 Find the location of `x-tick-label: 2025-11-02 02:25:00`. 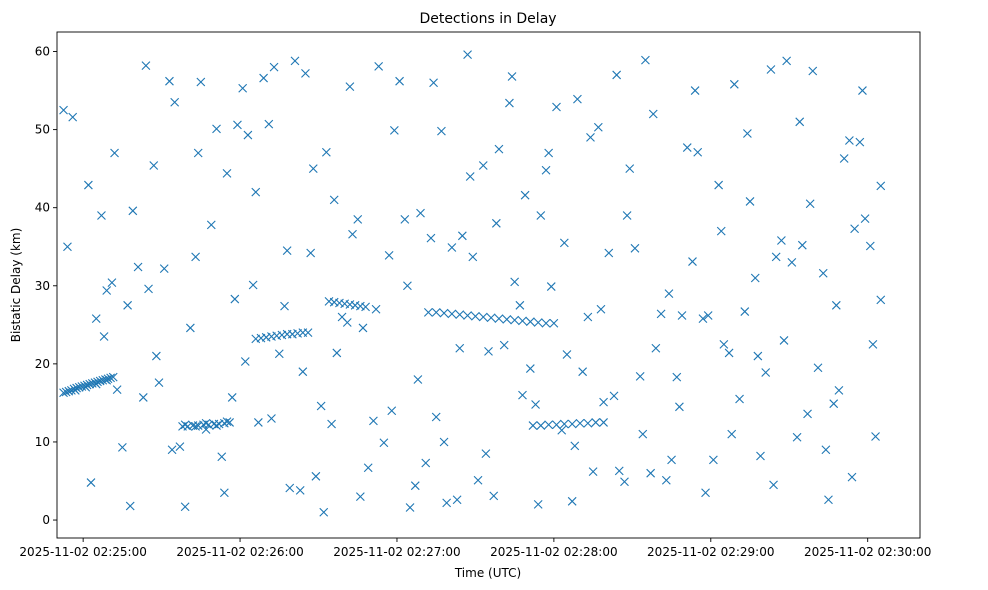

x-tick-label: 2025-11-02 02:25:00 is located at coordinates (82, 552).